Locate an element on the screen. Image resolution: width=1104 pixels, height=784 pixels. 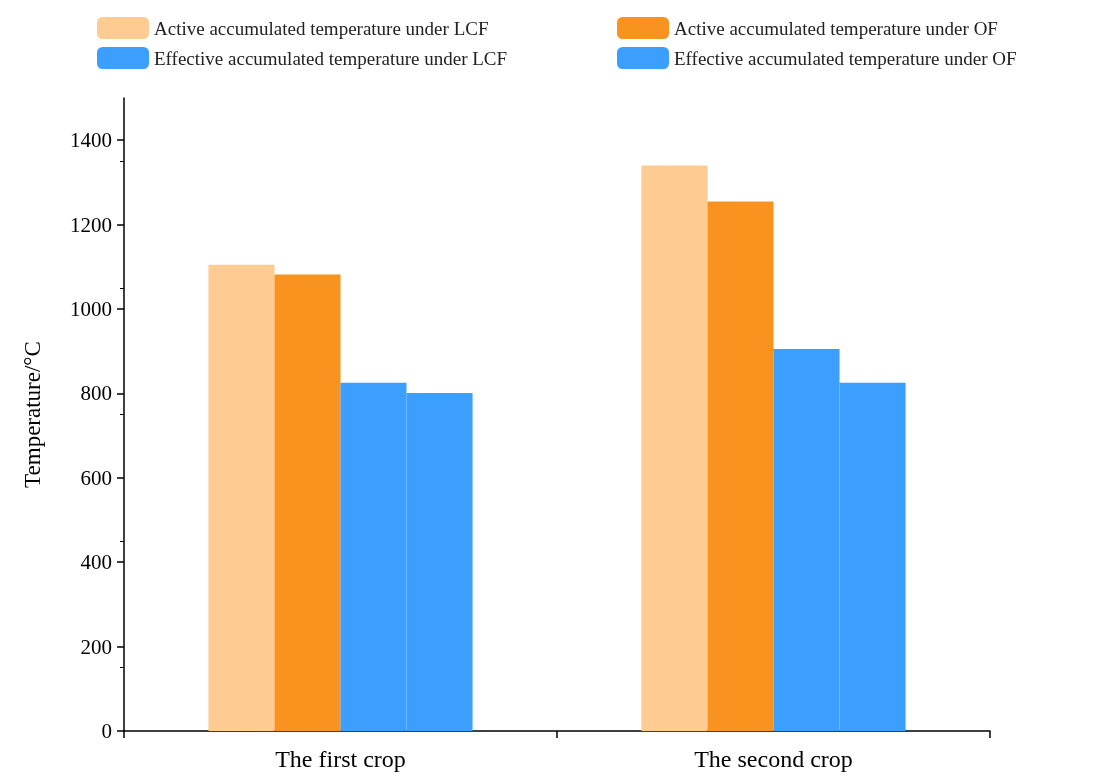
y-axis-title: Temperature/°C is located at coordinates (32, 414).